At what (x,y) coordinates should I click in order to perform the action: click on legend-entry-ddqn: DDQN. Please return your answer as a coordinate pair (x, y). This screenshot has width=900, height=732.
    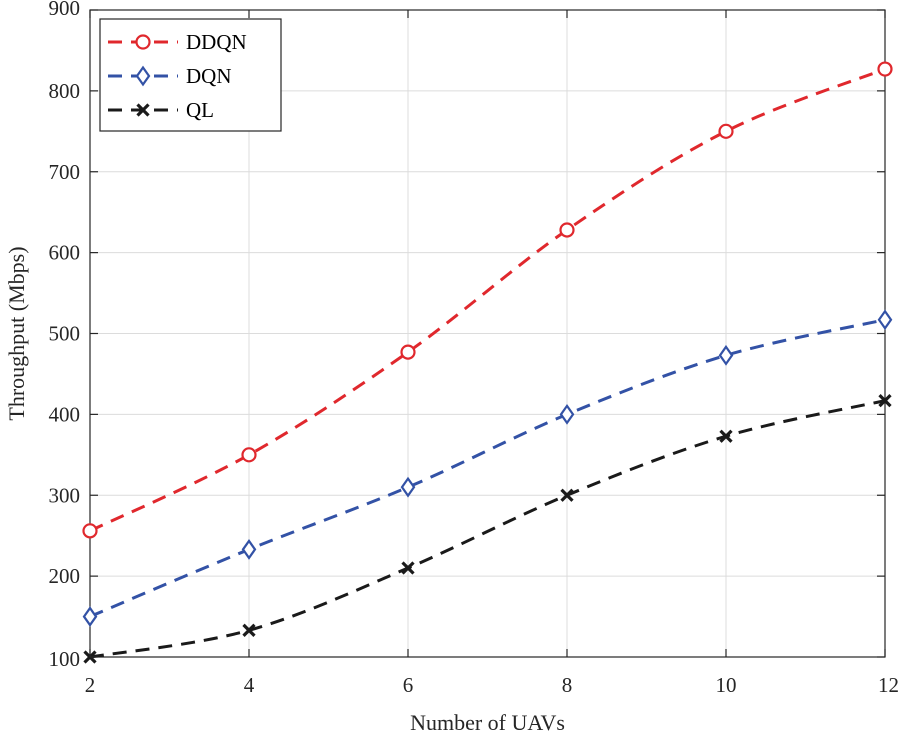
    Looking at the image, I should click on (177, 42).